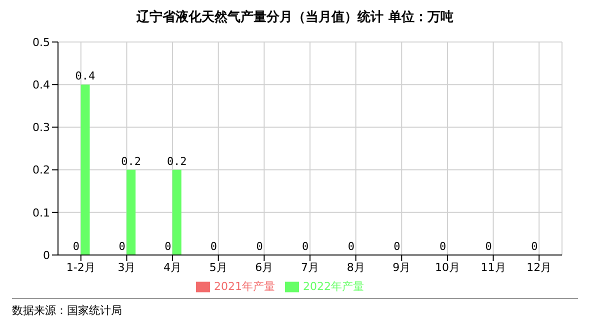  Describe the element at coordinates (127, 267) in the screenshot. I see `x-tick-label: 3月` at that location.